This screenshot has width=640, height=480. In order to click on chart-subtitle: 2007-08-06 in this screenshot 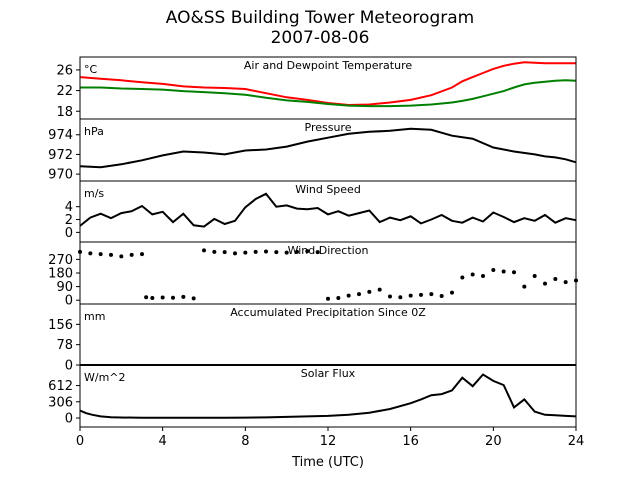, I will do `click(320, 38)`.